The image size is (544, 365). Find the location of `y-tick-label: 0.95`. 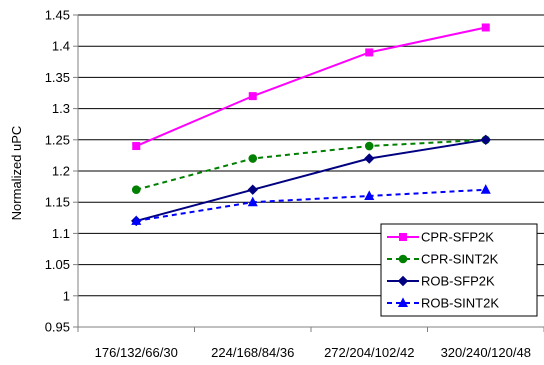

y-tick-label: 0.95 is located at coordinates (57, 327).